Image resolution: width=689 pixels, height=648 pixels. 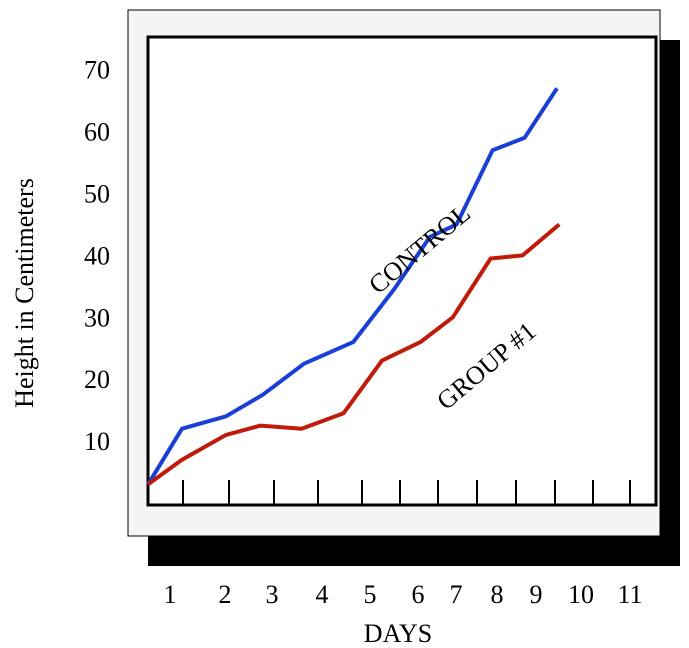 I want to click on y-tick-label: 20, so click(x=97, y=379).